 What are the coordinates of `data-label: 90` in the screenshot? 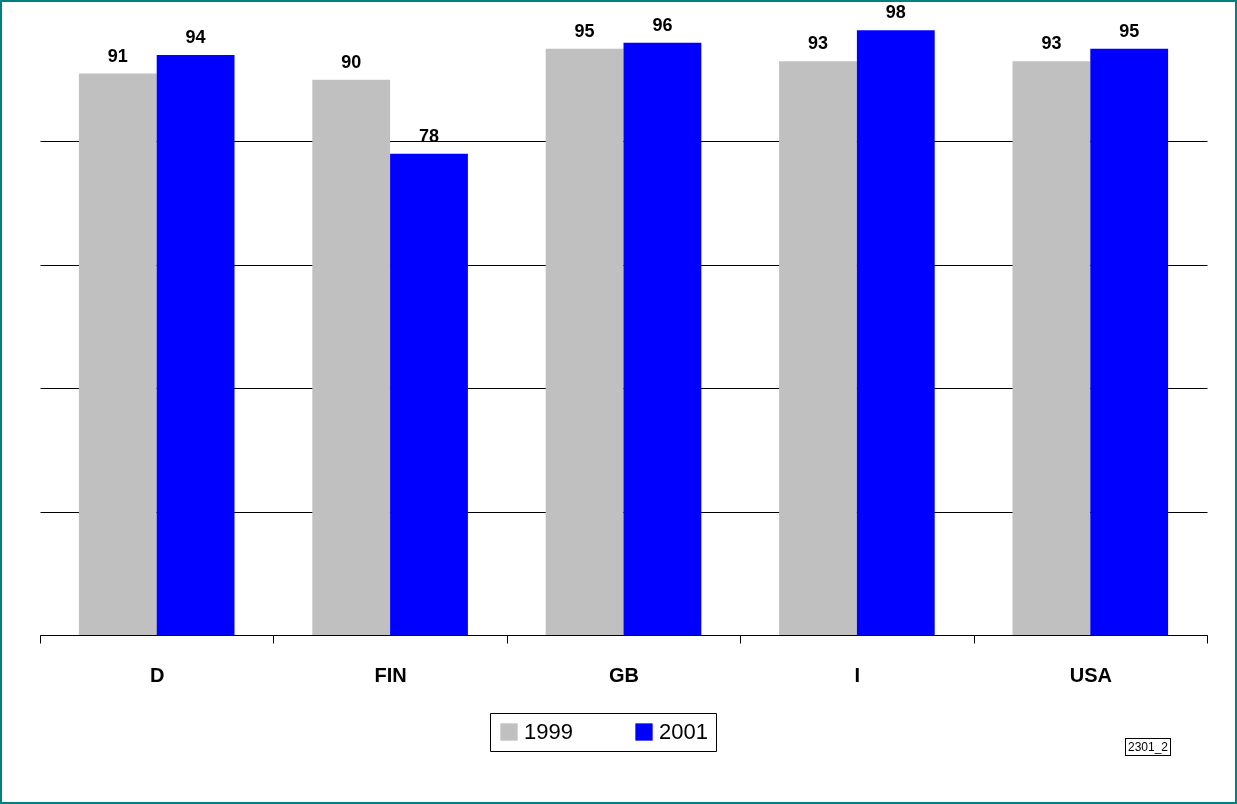 It's located at (351, 61).